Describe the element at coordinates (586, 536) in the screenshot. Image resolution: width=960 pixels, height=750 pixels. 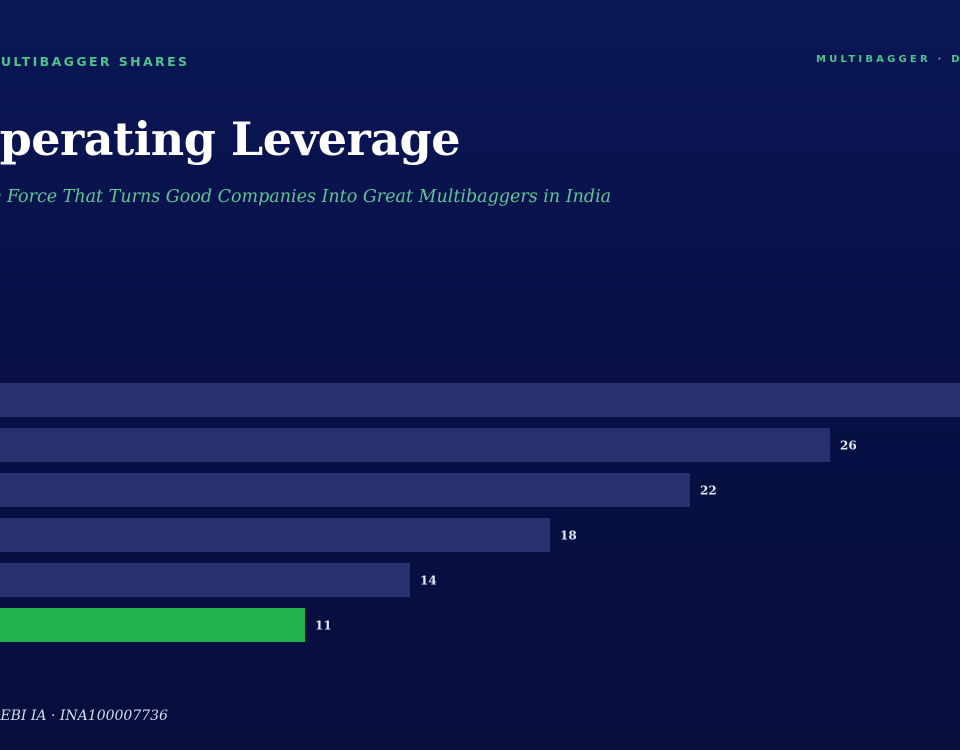
I see `value-labels-group: 26 22 18 14 11` at that location.